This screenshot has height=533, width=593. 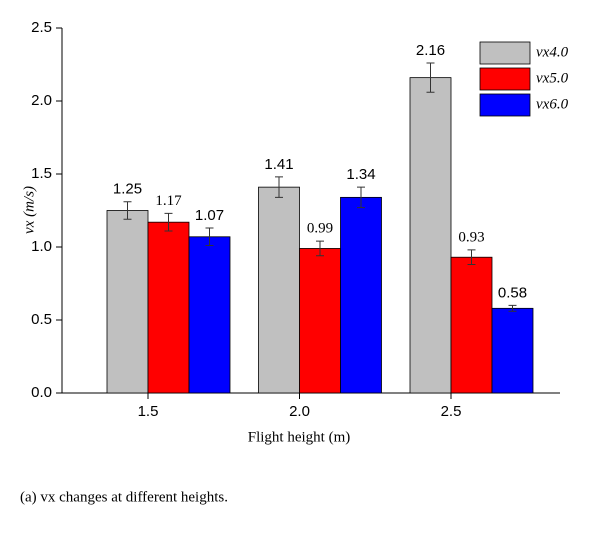 What do you see at coordinates (127, 189) in the screenshot?
I see `value-label: 1.25` at bounding box center [127, 189].